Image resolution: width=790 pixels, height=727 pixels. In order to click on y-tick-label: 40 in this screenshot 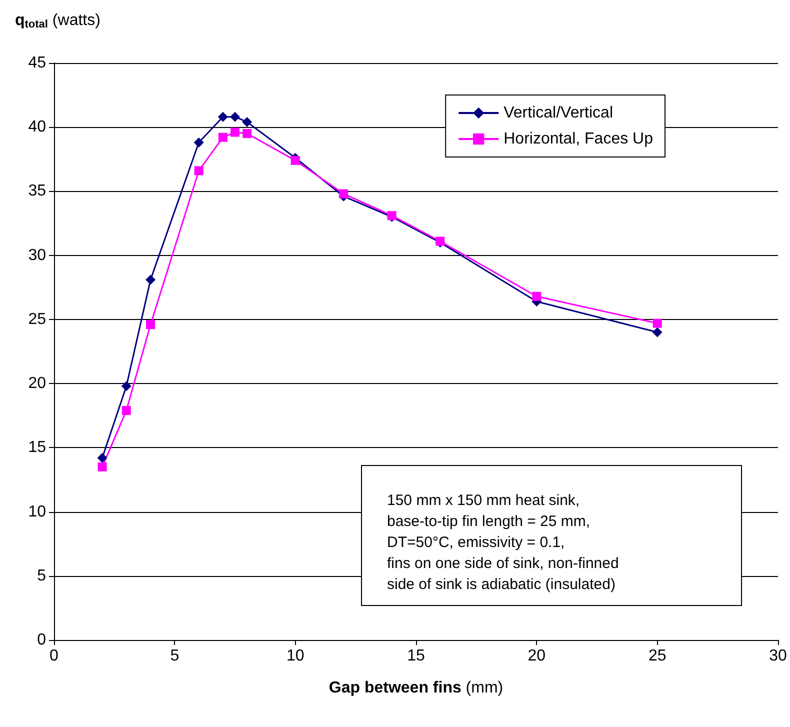, I will do `click(37, 127)`.